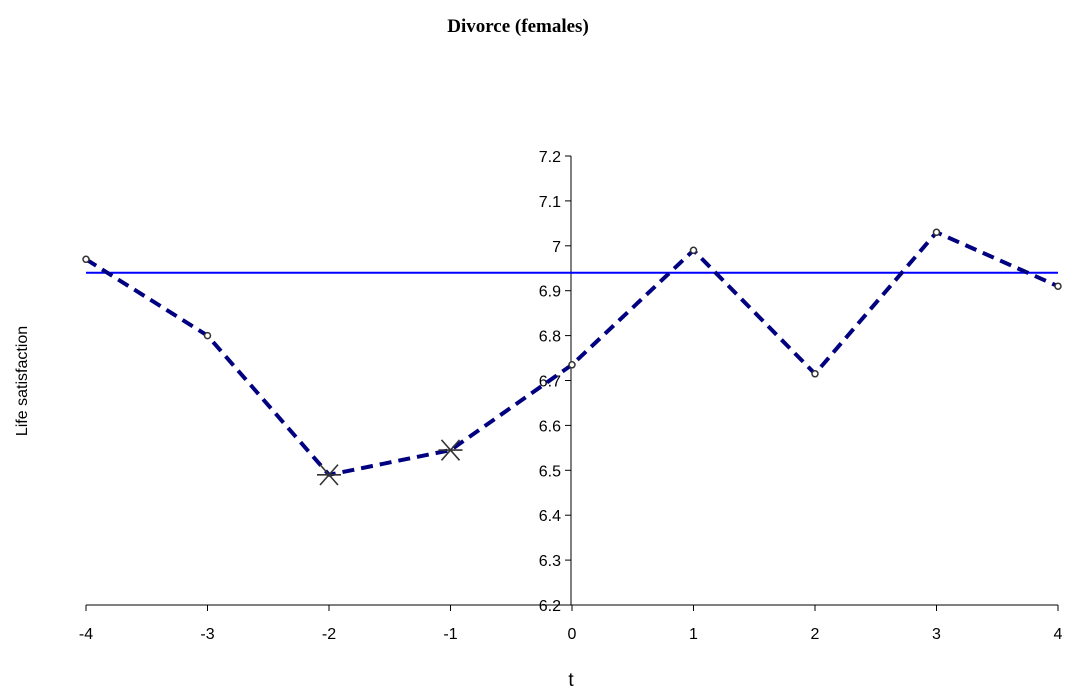 The height and width of the screenshot is (693, 1070). I want to click on y-tick-label: 6.9, so click(550, 292).